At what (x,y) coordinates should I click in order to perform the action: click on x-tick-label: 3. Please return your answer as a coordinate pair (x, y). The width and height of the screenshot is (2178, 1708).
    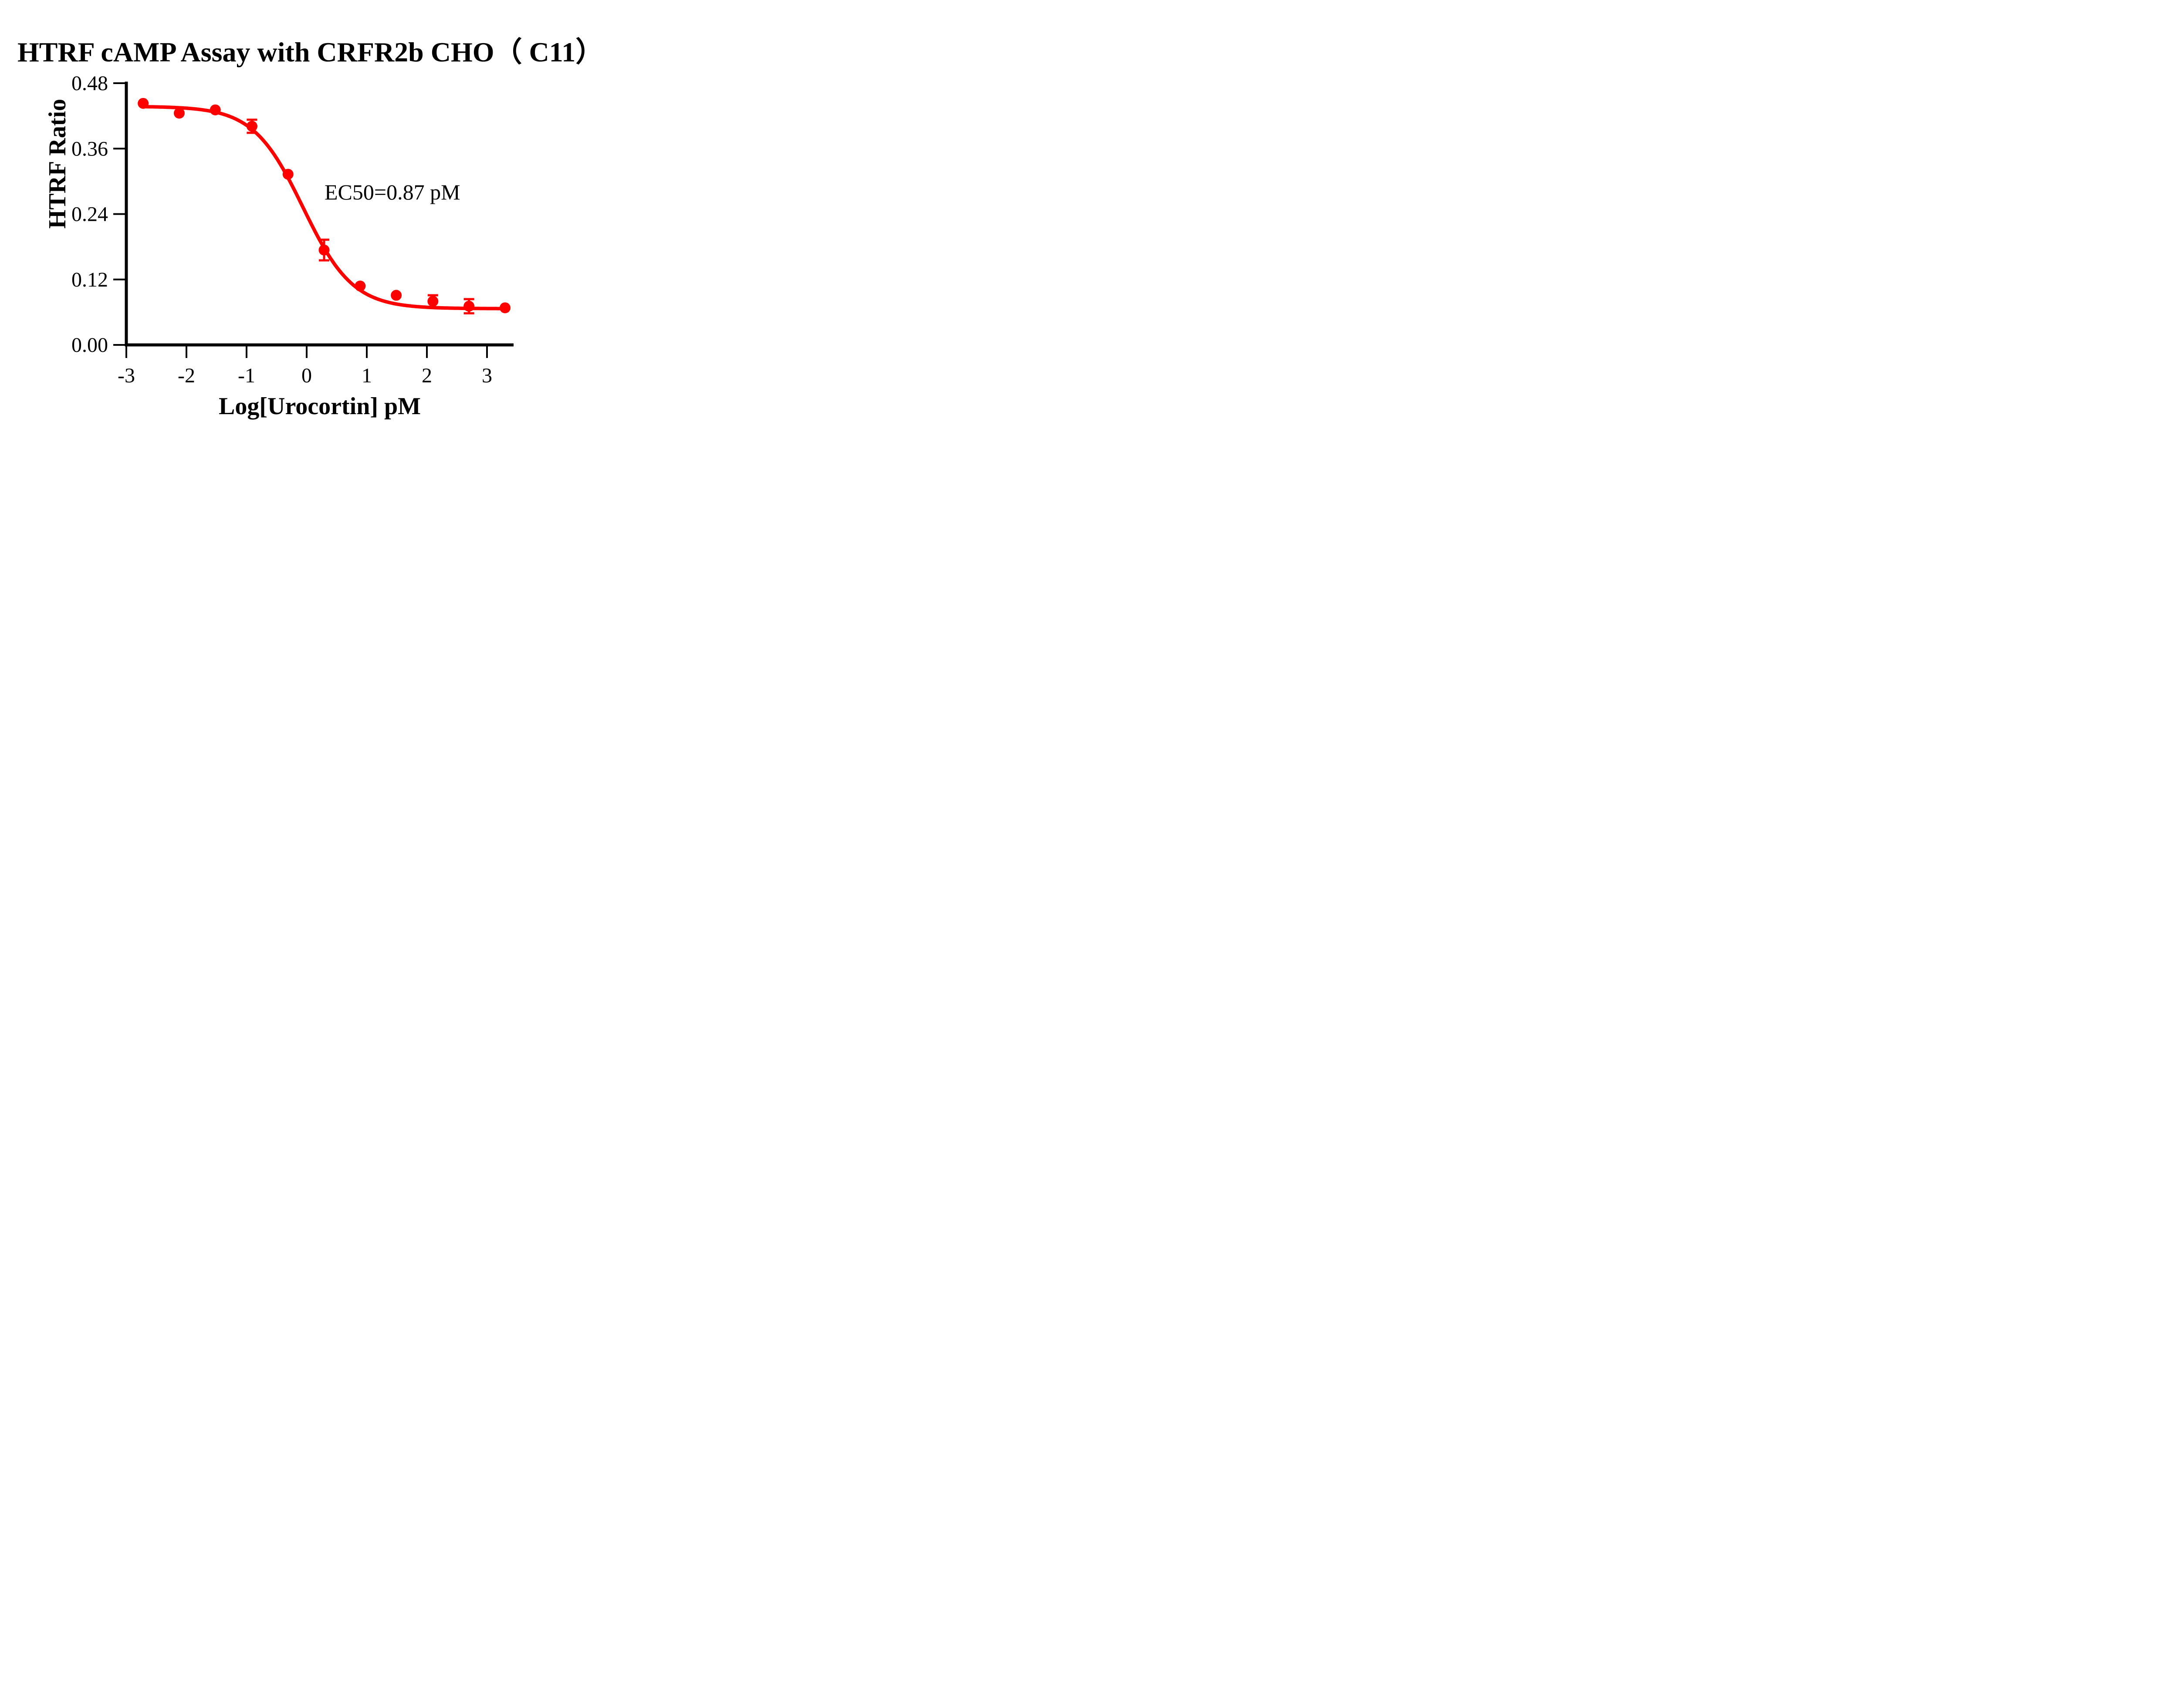
    Looking at the image, I should click on (487, 375).